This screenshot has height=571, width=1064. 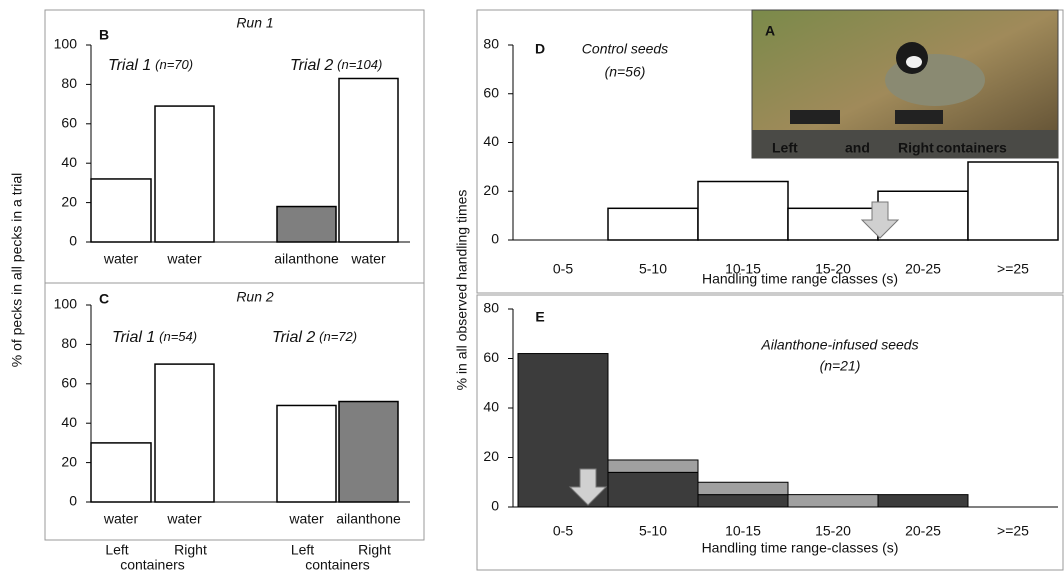 I want to click on chart-subtitle: (n=21), so click(x=840, y=366).